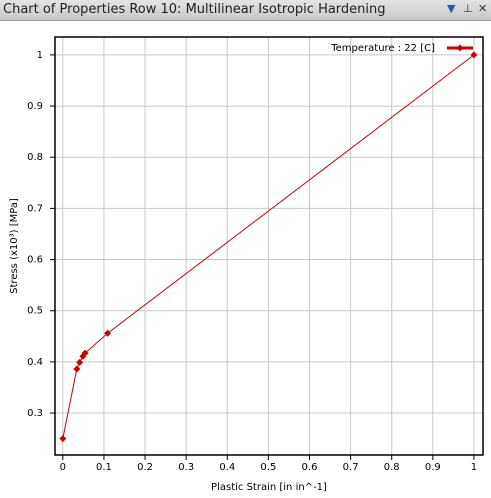 The height and width of the screenshot is (498, 491). What do you see at coordinates (35, 106) in the screenshot?
I see `y-tick-label: 0.9` at bounding box center [35, 106].